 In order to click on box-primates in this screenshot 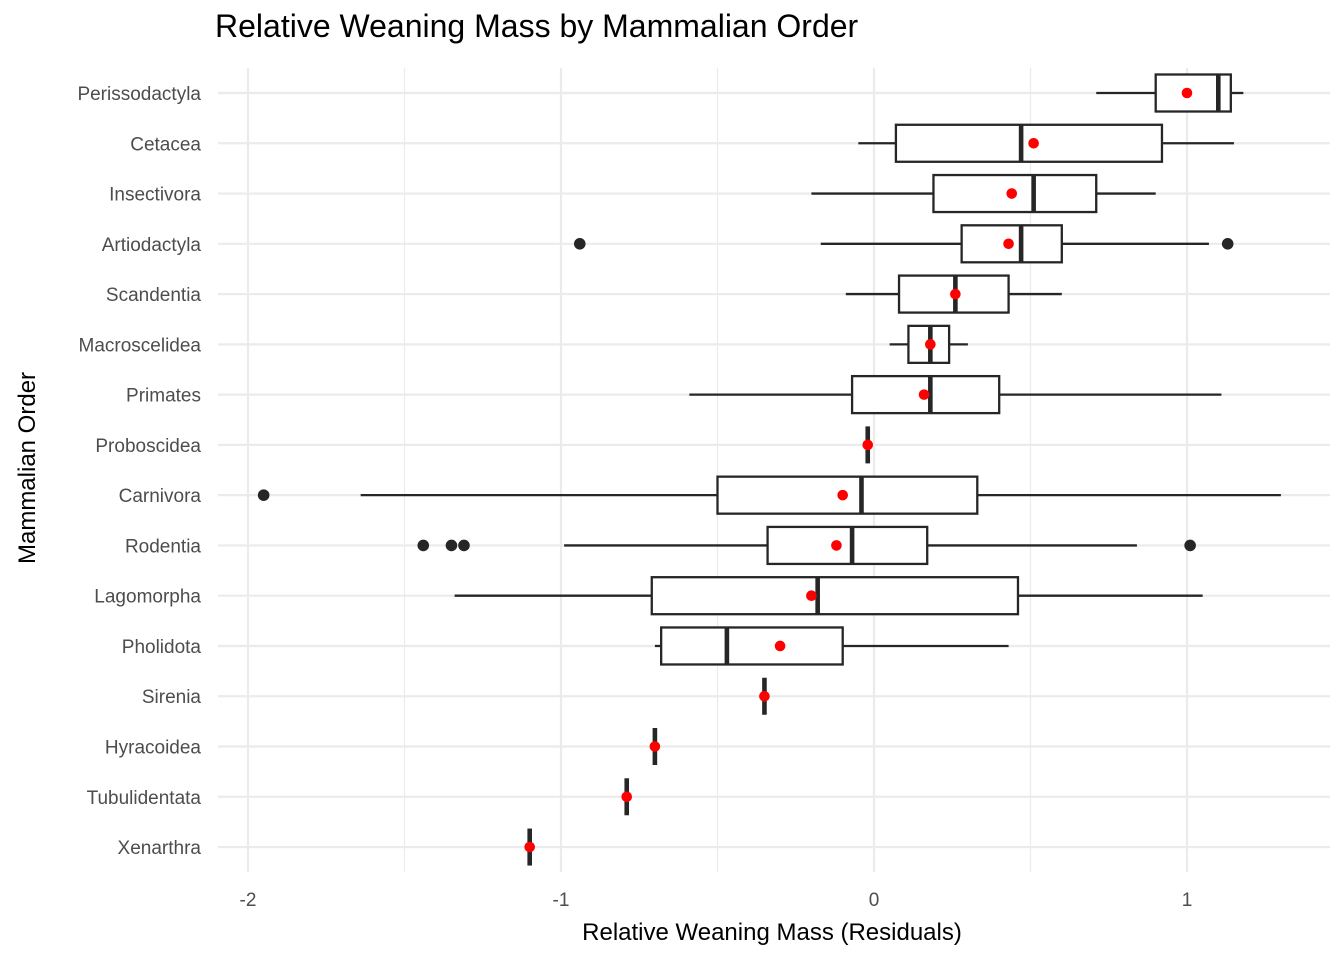, I will do `click(955, 394)`.